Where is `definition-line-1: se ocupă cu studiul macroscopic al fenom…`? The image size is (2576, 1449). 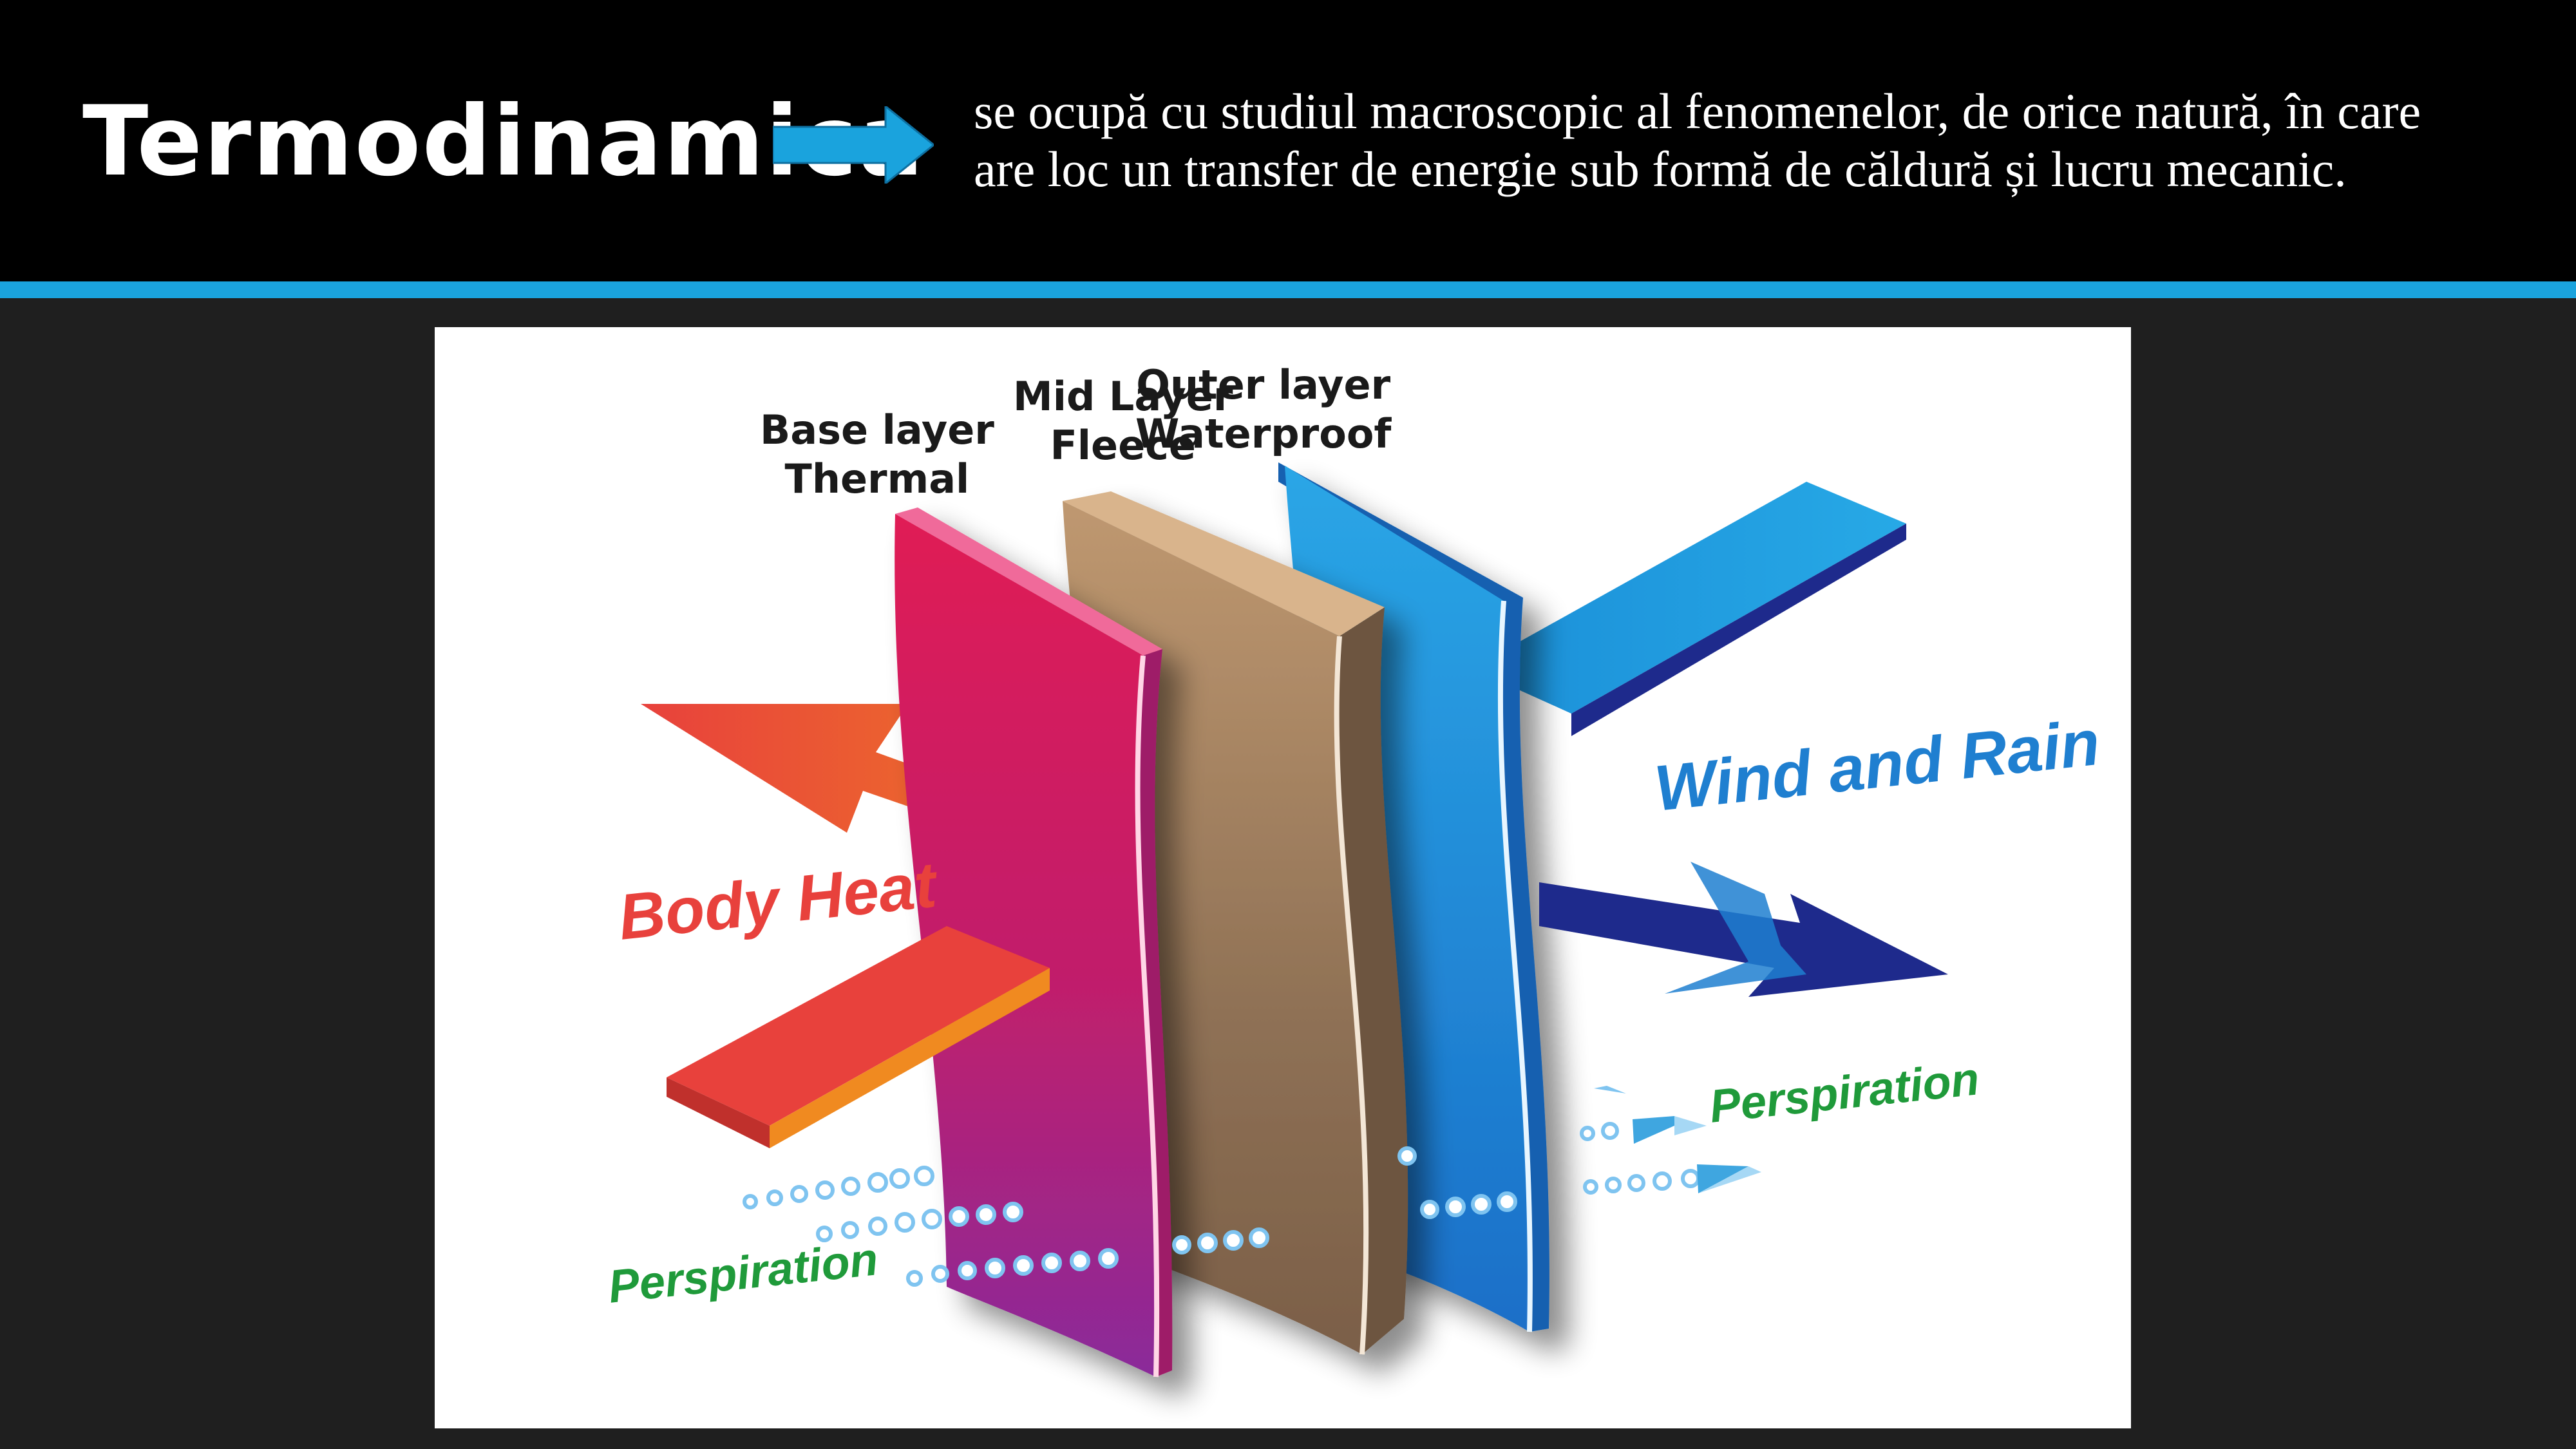 definition-line-1: se ocupă cu studiul macroscopic al fenom… is located at coordinates (1698, 111).